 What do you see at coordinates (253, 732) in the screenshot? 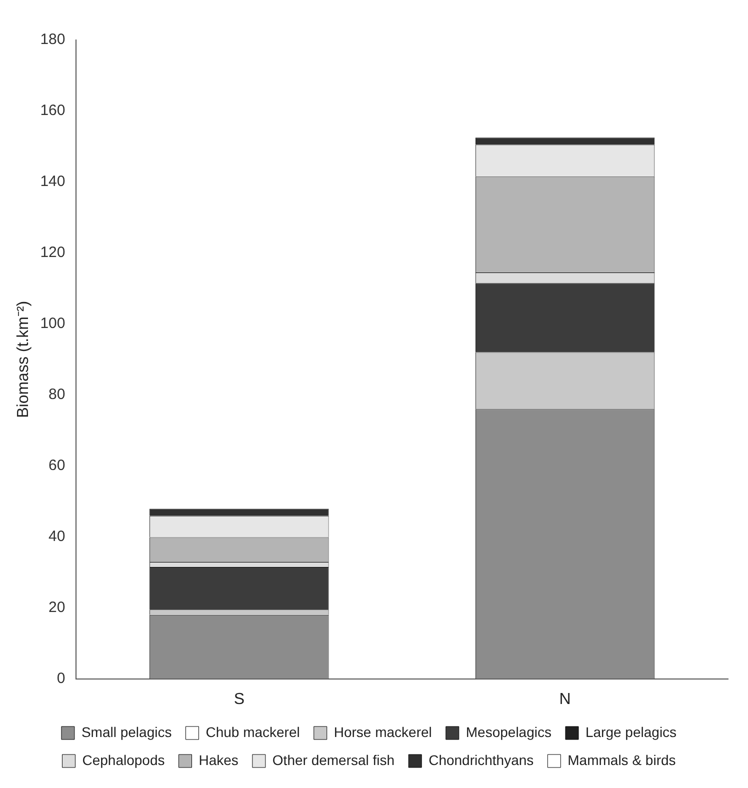
I see `legend-label: Chub mackerel` at bounding box center [253, 732].